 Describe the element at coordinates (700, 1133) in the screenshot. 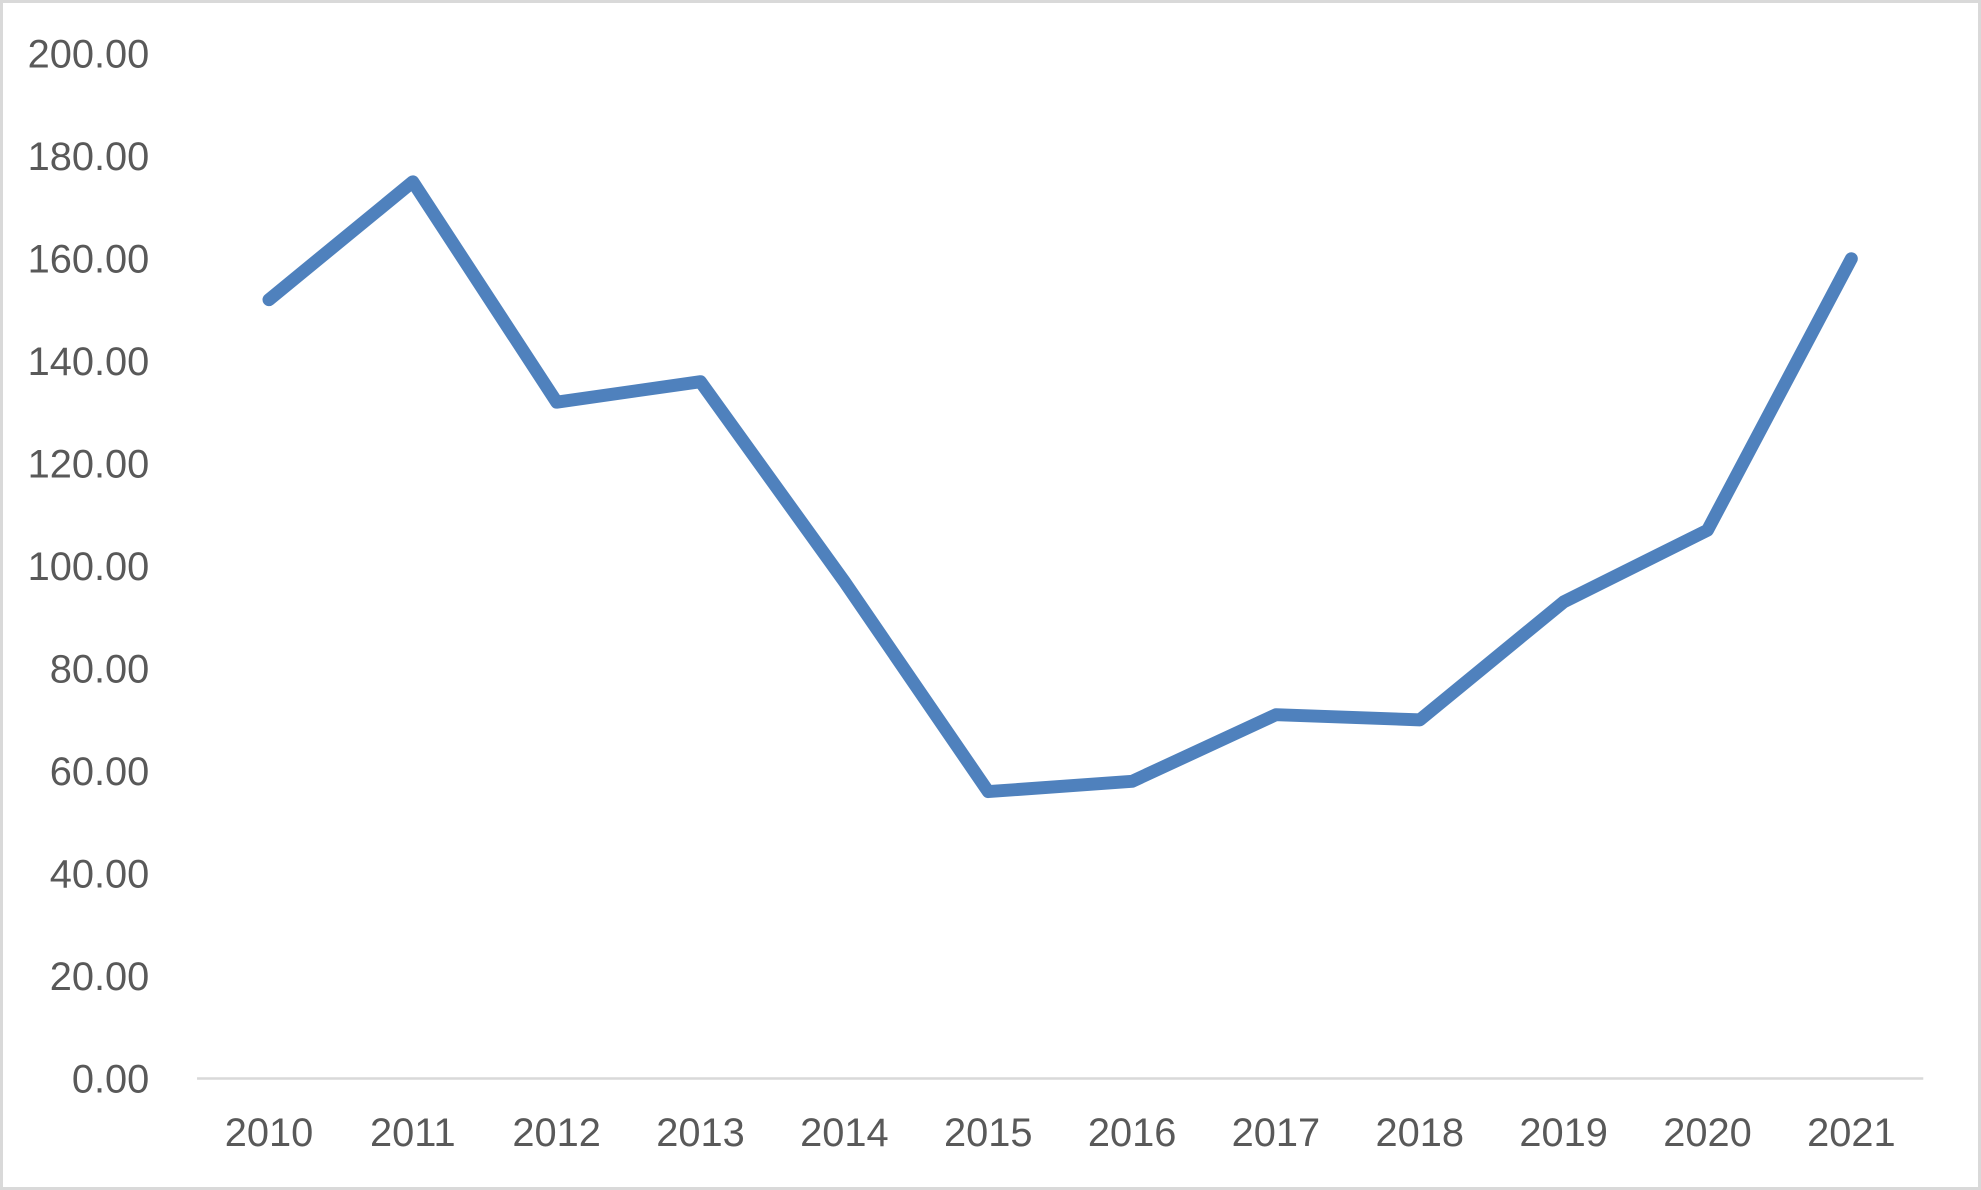

I see `x-tick-label: 2013` at that location.